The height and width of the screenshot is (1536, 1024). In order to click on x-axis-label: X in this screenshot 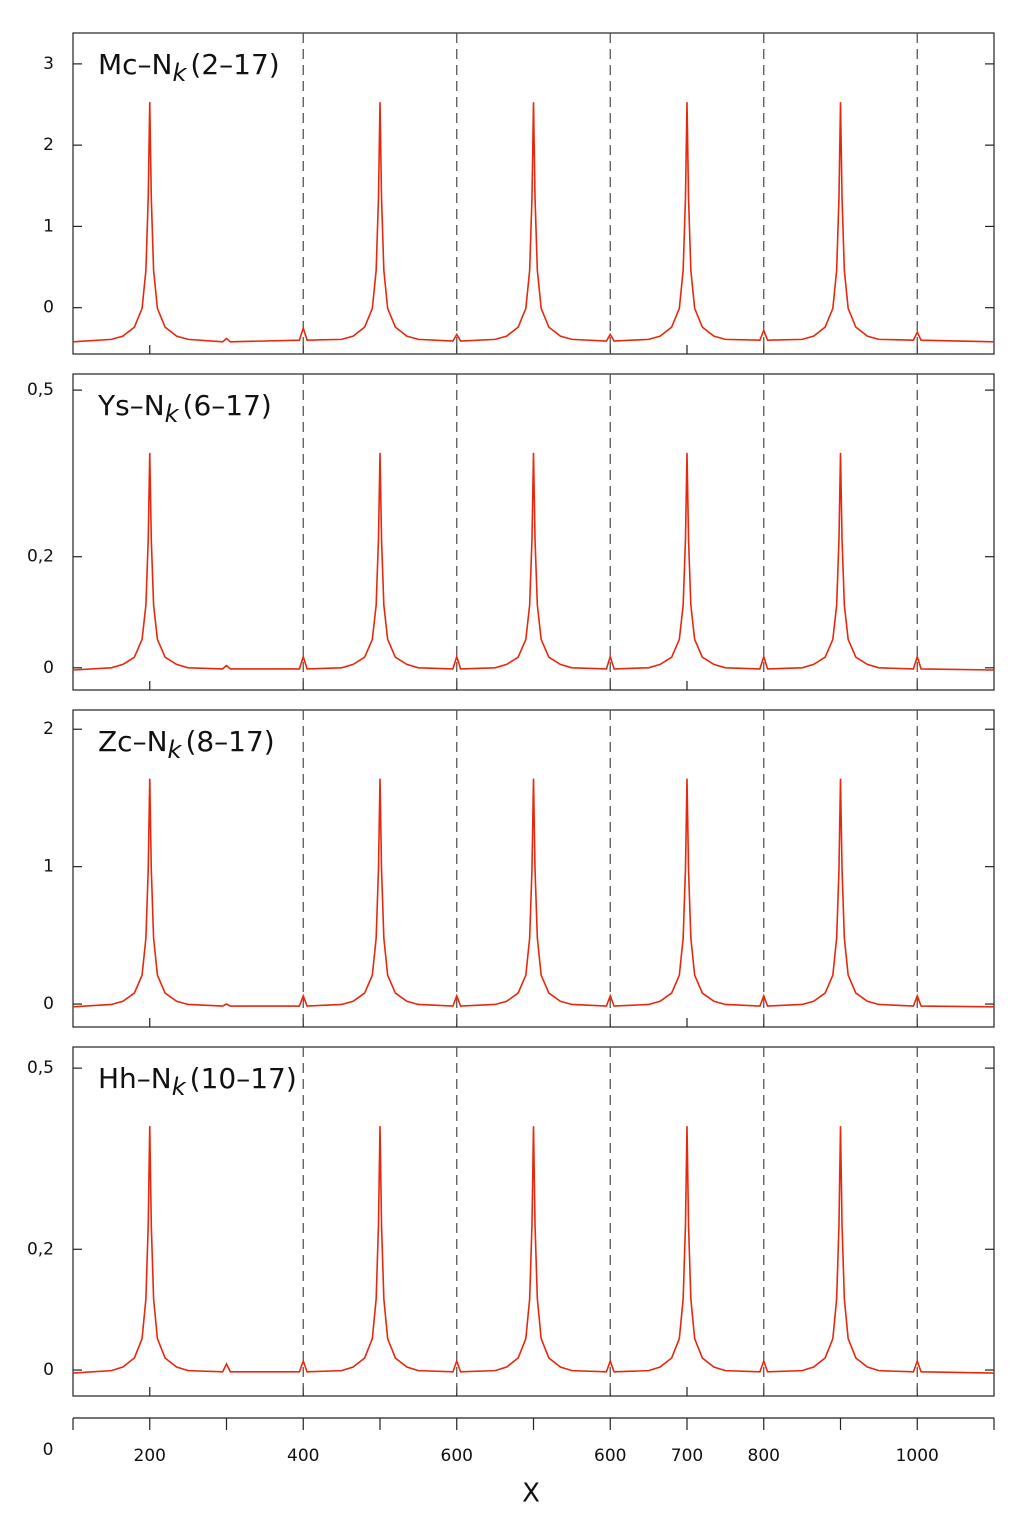, I will do `click(531, 1494)`.